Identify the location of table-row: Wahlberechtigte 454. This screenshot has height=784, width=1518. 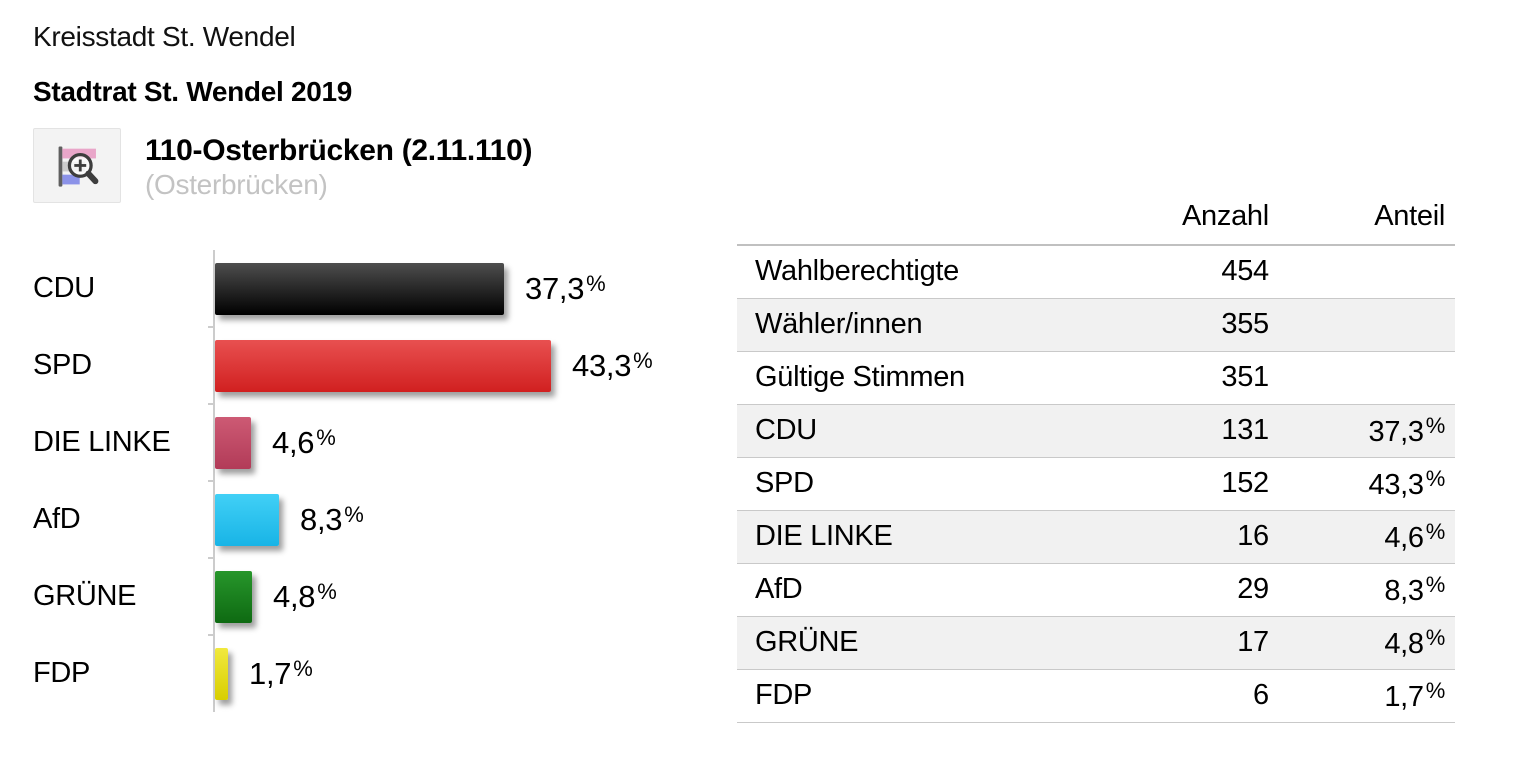
(1096, 272).